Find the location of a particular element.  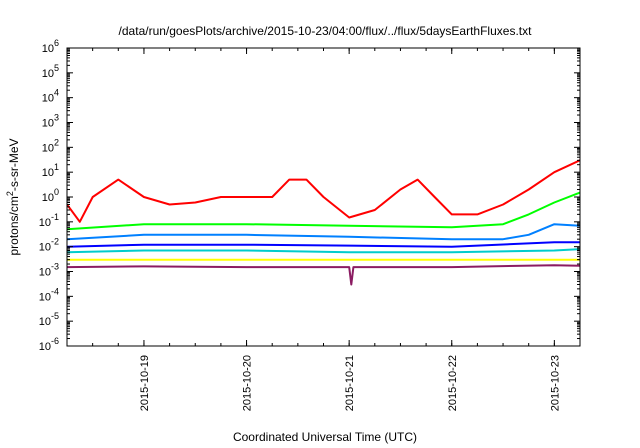

y-tick-label: 10⁻⁵ is located at coordinates (49, 319).